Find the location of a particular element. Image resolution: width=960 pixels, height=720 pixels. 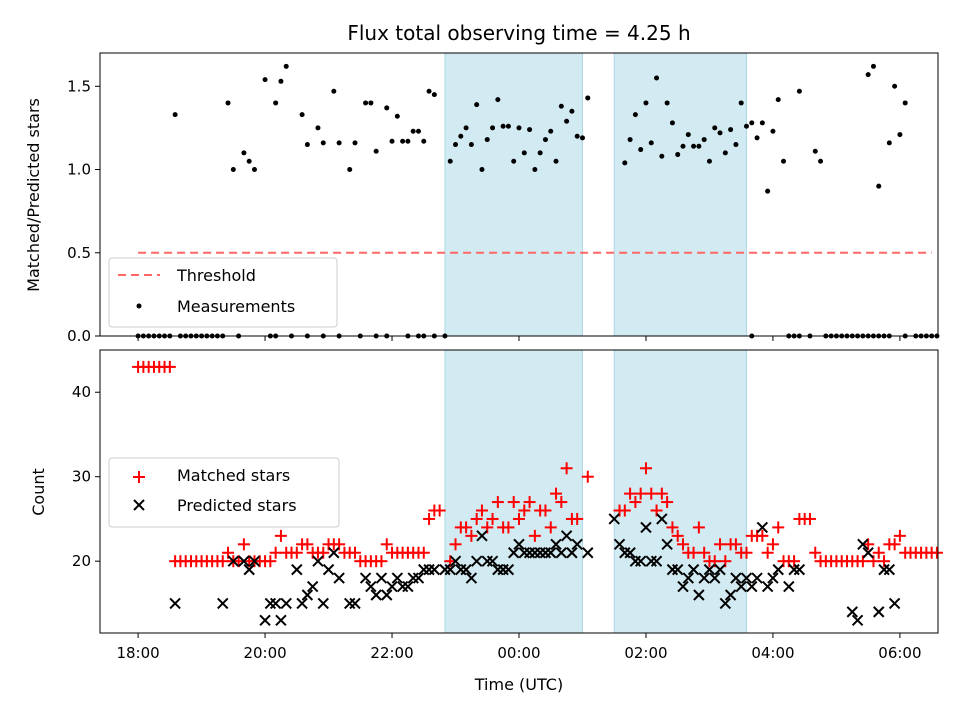

bottom-y-axis-label: Count is located at coordinates (38, 492).